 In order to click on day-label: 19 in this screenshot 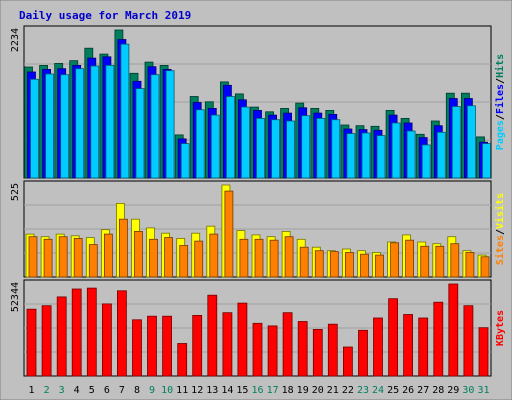, I will do `click(303, 390)`.